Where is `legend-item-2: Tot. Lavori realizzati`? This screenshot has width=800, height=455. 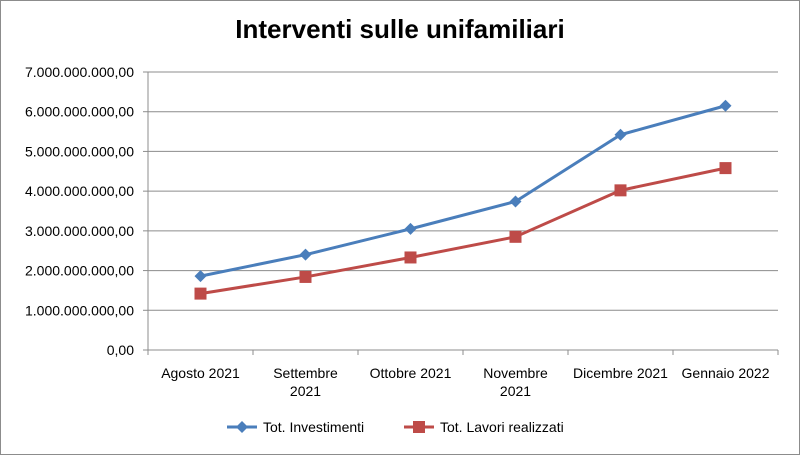
legend-item-2: Tot. Lavori realizzati is located at coordinates (484, 427).